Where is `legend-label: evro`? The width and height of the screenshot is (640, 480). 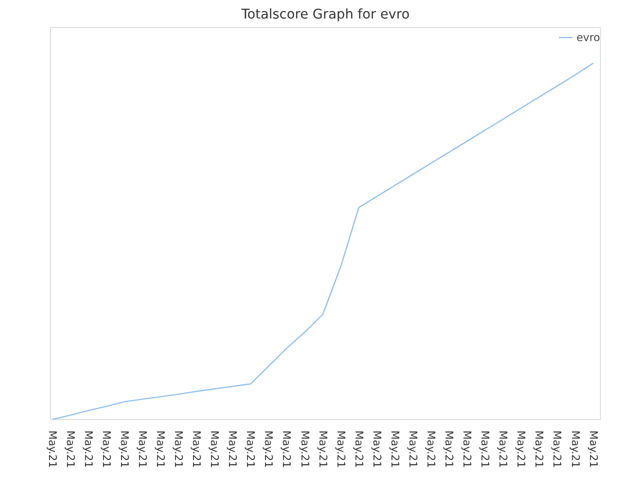 legend-label: evro is located at coordinates (588, 37).